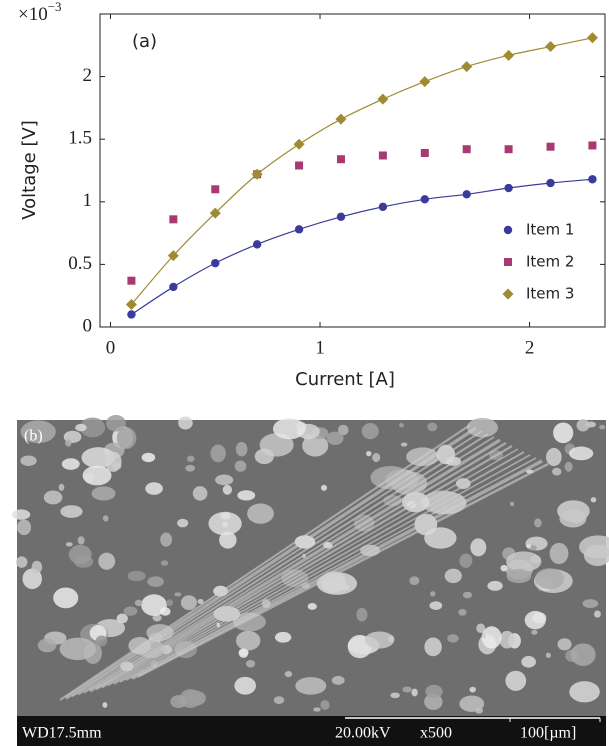  I want to click on x-tick-label: 2, so click(530, 347).